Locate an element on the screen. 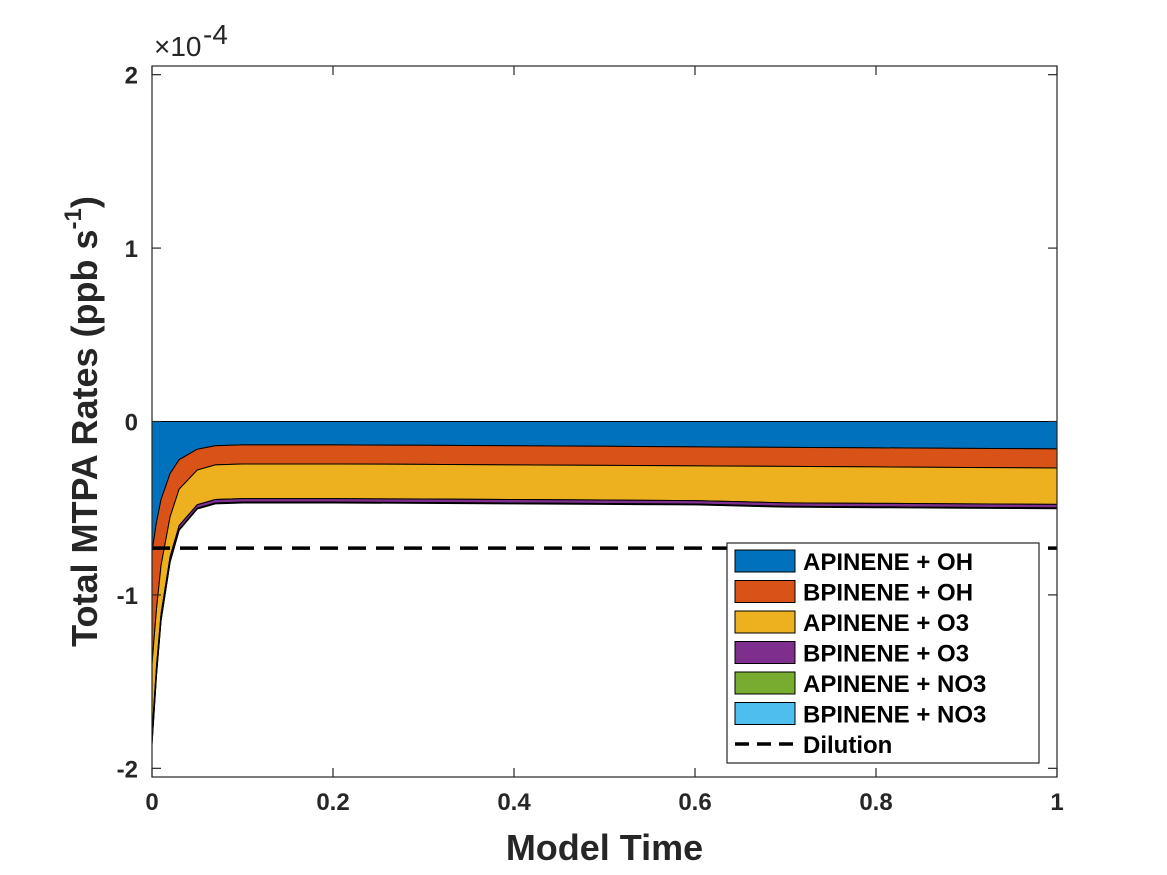 Image resolution: width=1167 pixels, height=875 pixels. legend-label: BPINENE + NO3 is located at coordinates (894, 715).